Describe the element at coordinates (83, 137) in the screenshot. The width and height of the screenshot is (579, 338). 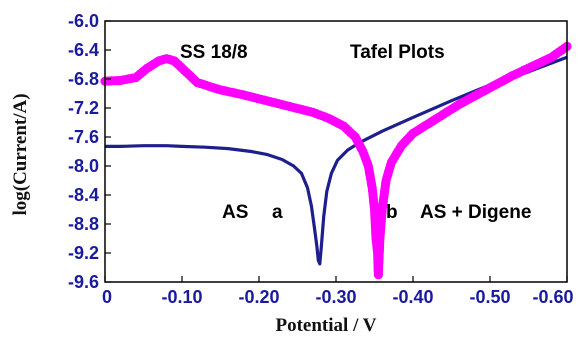
I see `y-tick-label: -7.6` at that location.